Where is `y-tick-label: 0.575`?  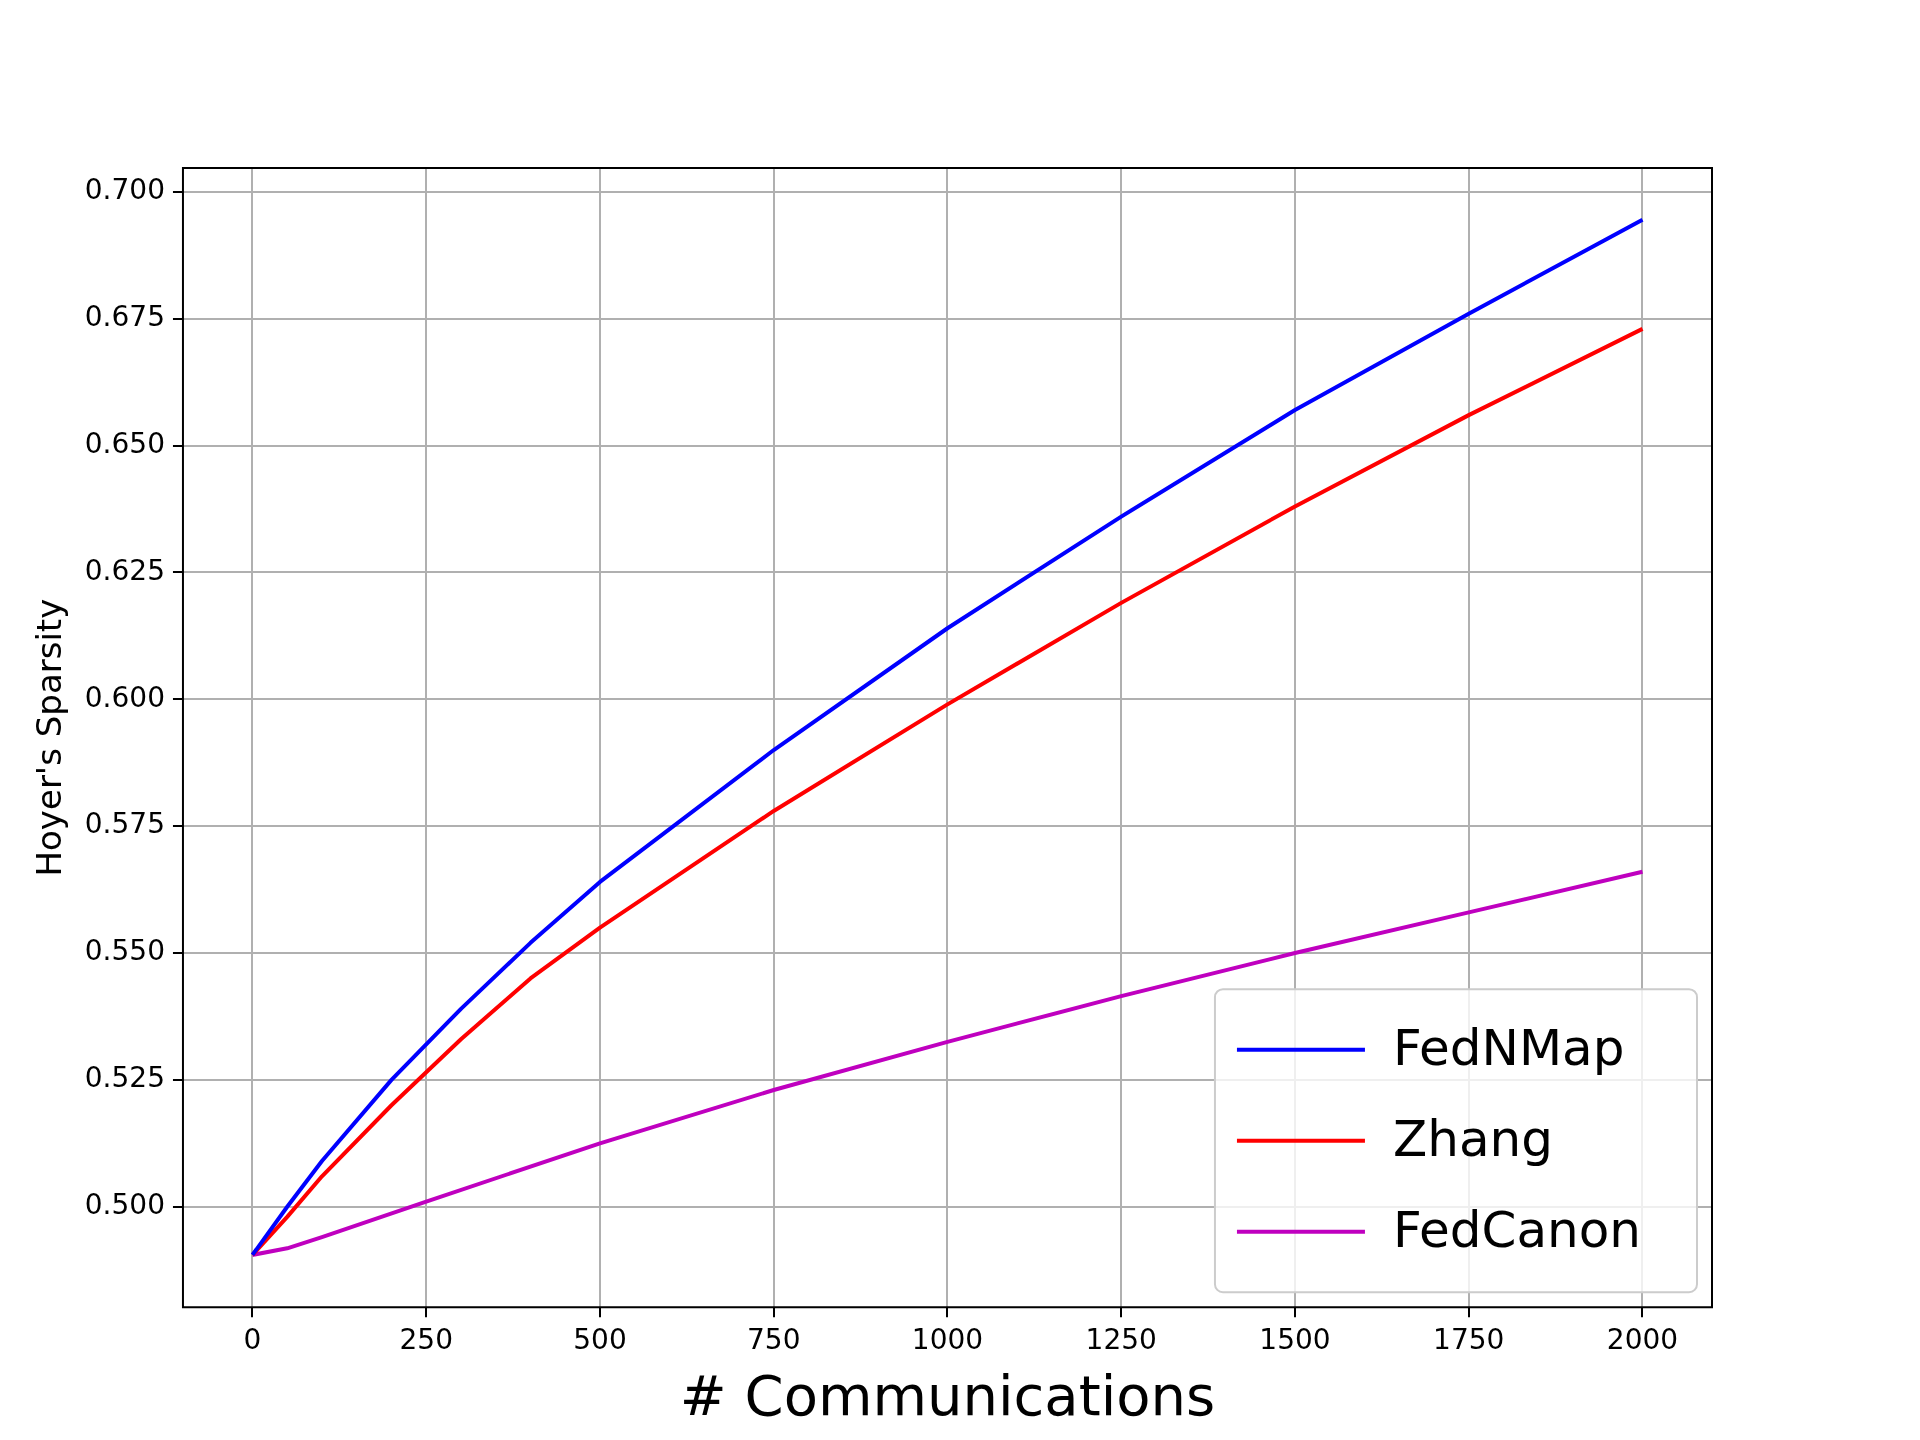
y-tick-label: 0.575 is located at coordinates (124, 824).